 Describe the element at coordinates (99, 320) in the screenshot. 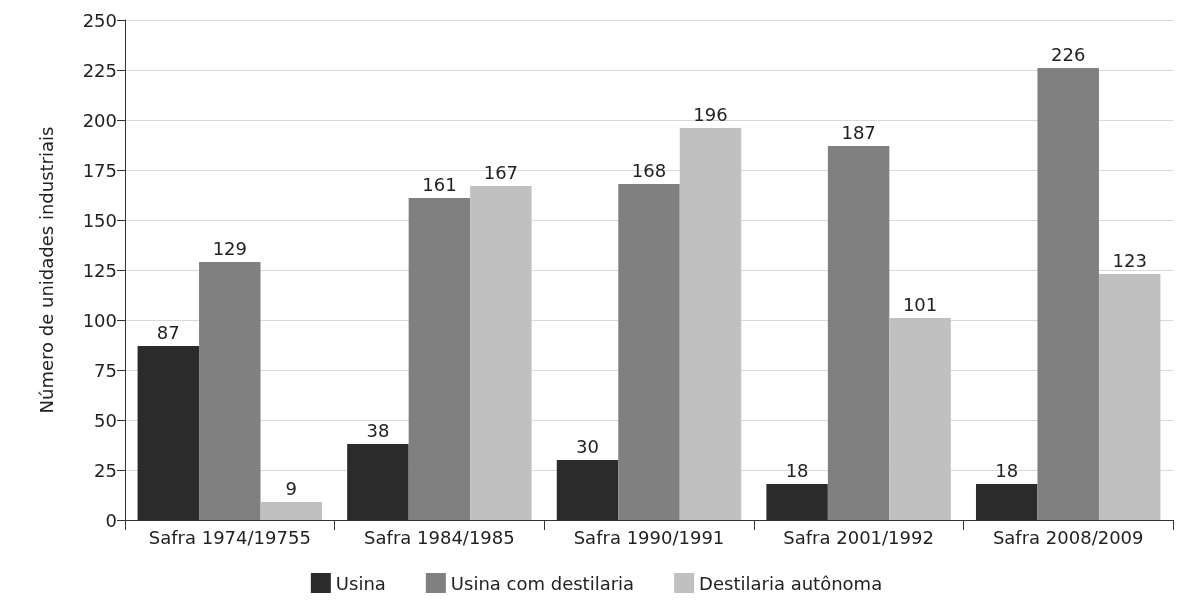

I see `y-tick-label: 100` at that location.